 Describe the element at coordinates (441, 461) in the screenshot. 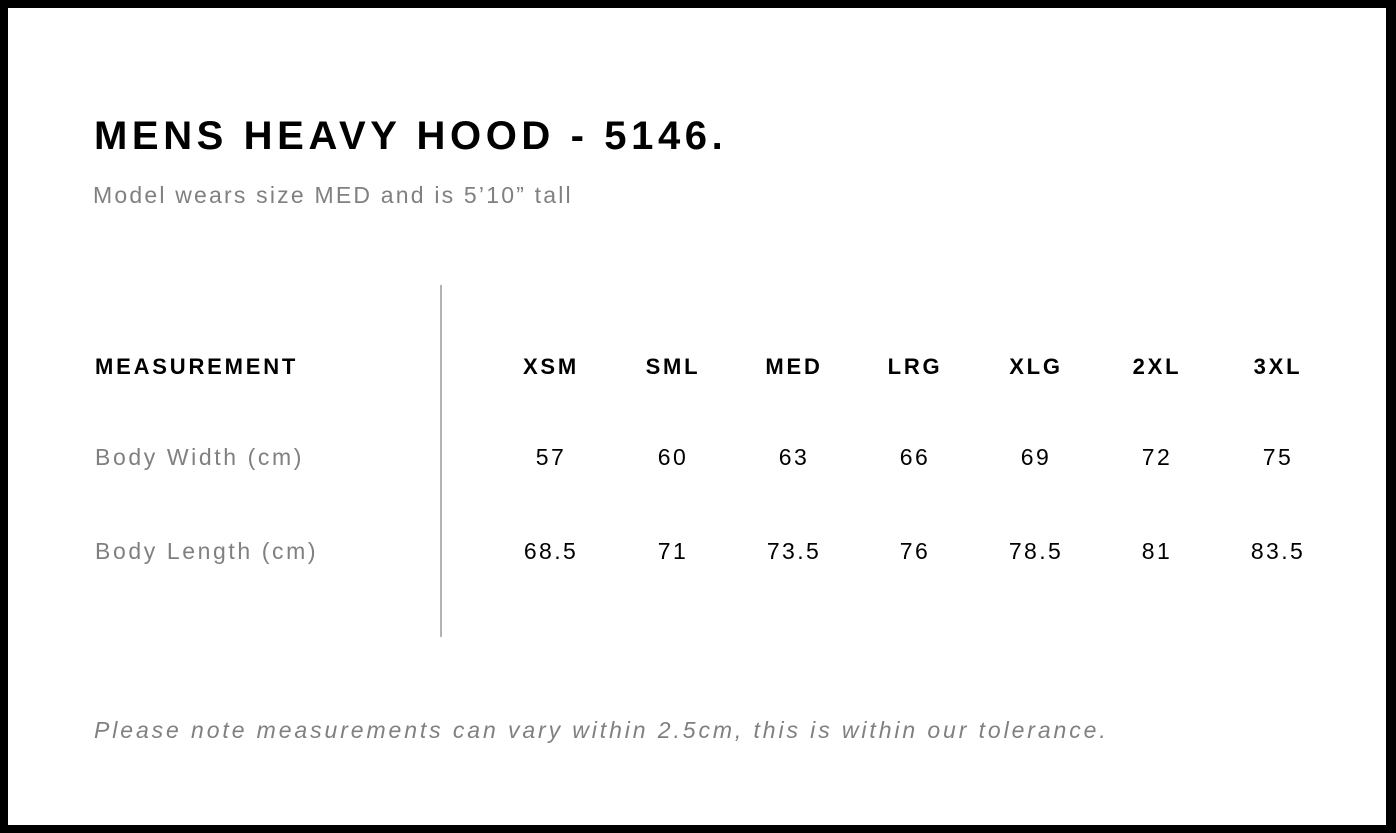

I see `column-divider` at that location.